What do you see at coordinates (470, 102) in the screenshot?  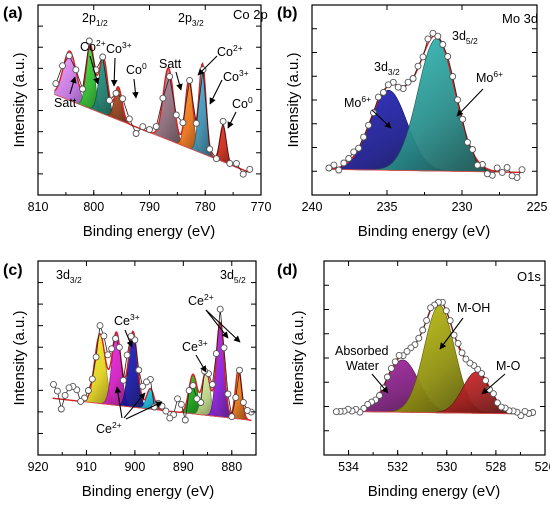 I see `arrow-b-mo6-right` at bounding box center [470, 102].